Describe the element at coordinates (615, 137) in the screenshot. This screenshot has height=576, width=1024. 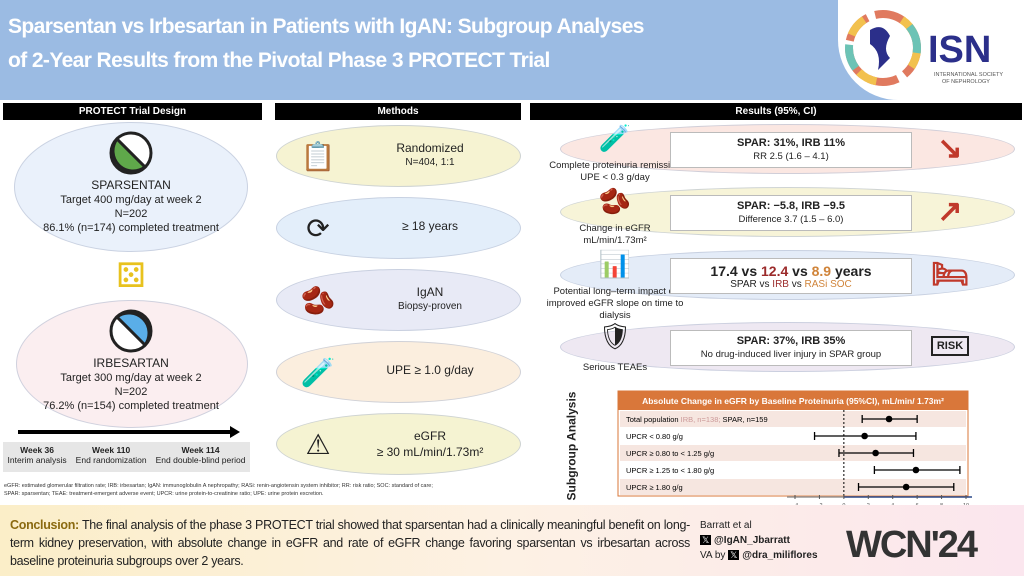
I see `result-illustration-icon: 🧪` at that location.